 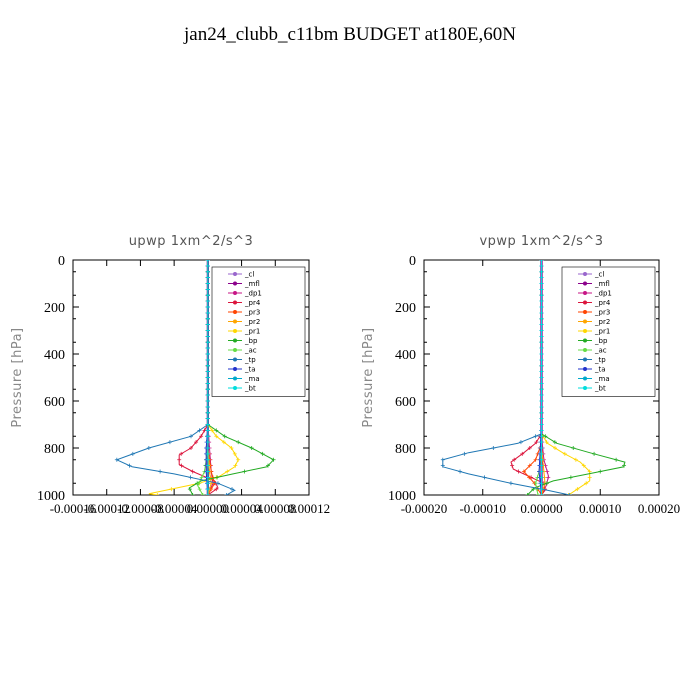 What do you see at coordinates (251, 341) in the screenshot?
I see `legend-label: _bp` at bounding box center [251, 341].